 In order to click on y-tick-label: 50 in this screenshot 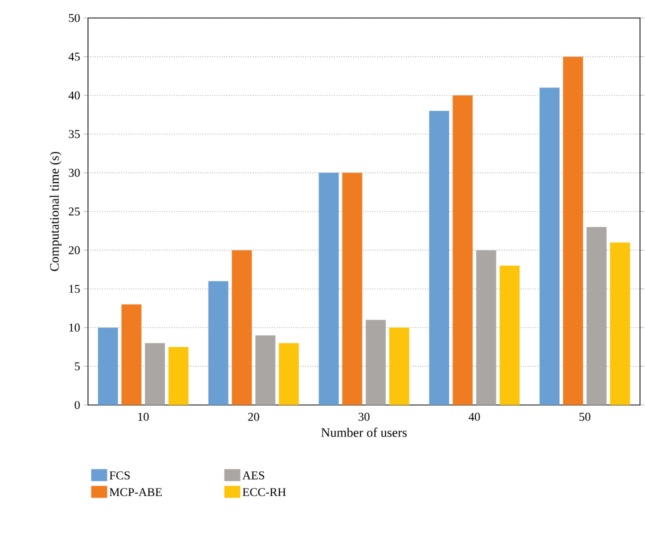, I will do `click(74, 18)`.